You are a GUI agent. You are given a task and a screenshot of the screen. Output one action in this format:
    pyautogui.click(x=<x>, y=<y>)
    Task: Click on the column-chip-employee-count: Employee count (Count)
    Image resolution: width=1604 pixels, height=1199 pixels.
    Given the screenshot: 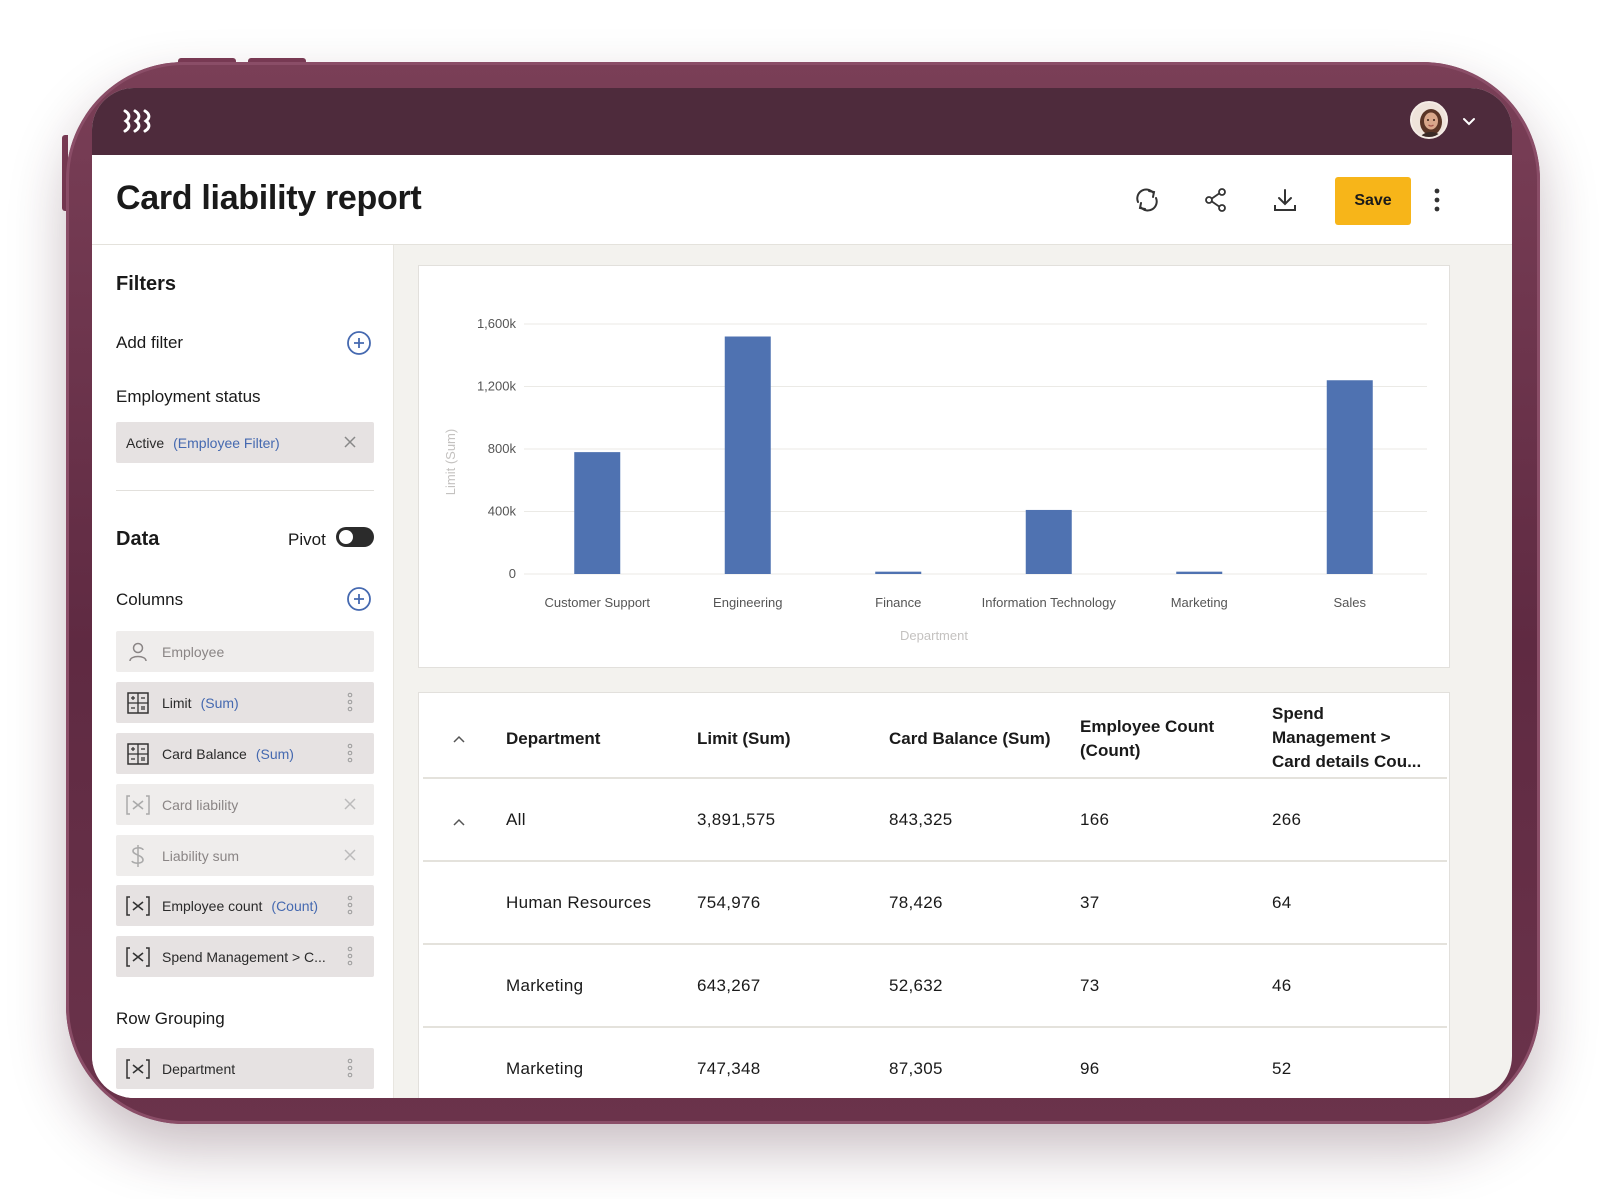 What is the action you would take?
    pyautogui.click(x=245, y=905)
    